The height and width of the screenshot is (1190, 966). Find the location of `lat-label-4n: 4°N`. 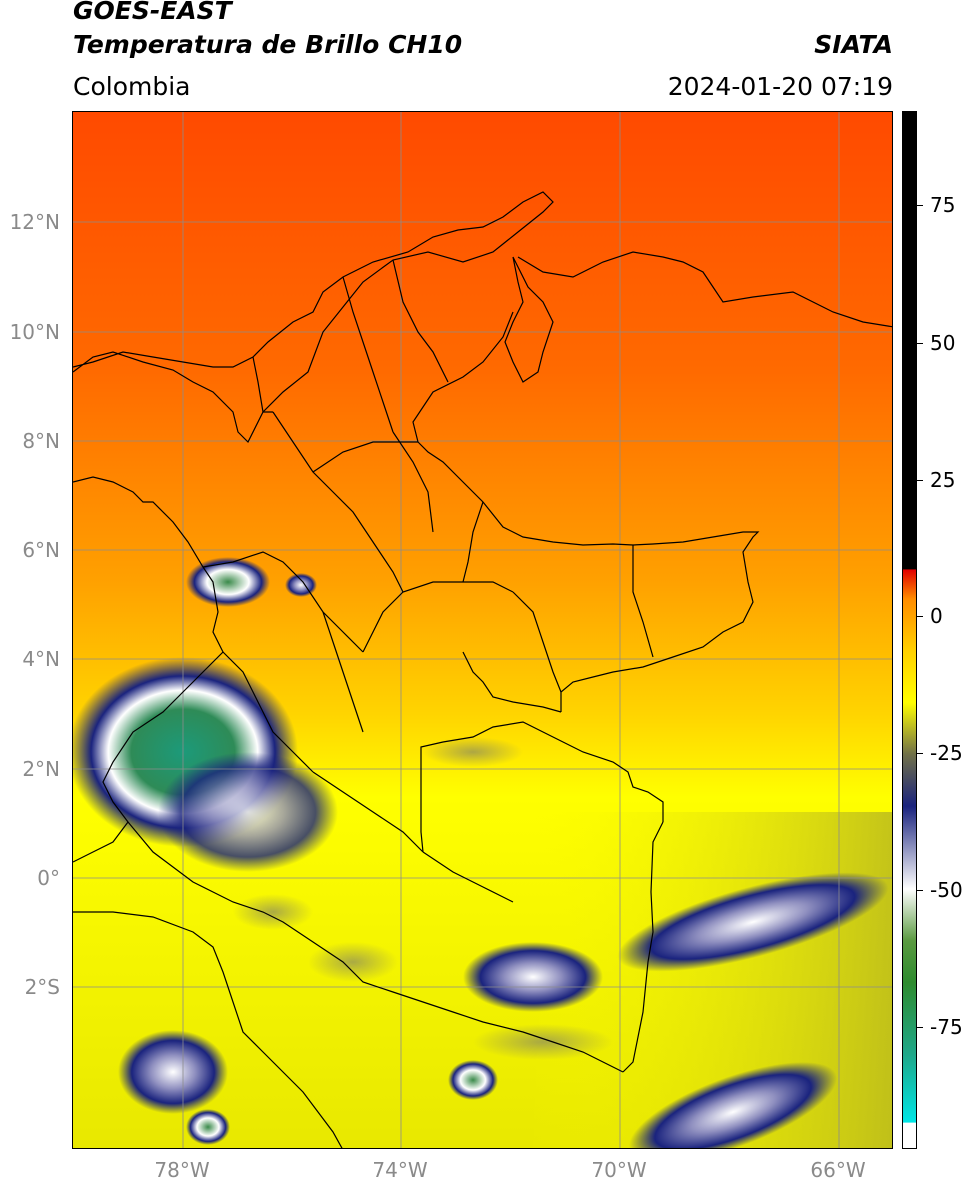

lat-label-4n: 4°N is located at coordinates (41, 659).